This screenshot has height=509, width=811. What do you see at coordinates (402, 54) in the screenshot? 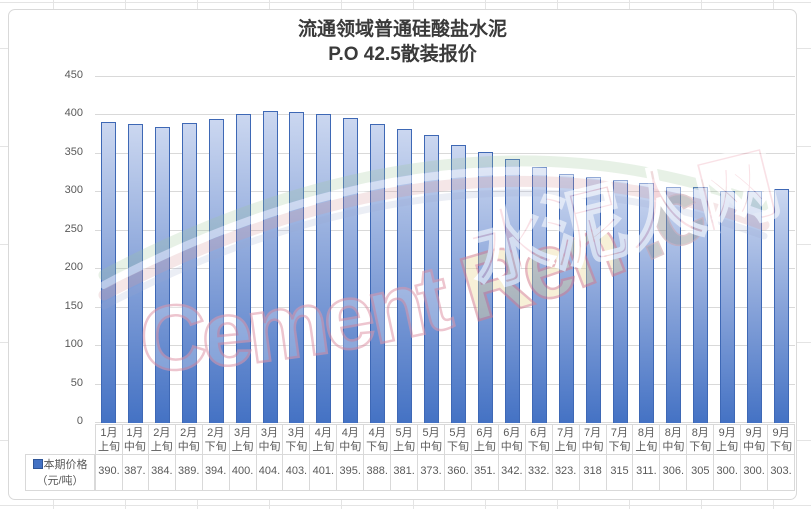
I see `chart-title-line2: P.O 42.5散装报价` at bounding box center [402, 54].